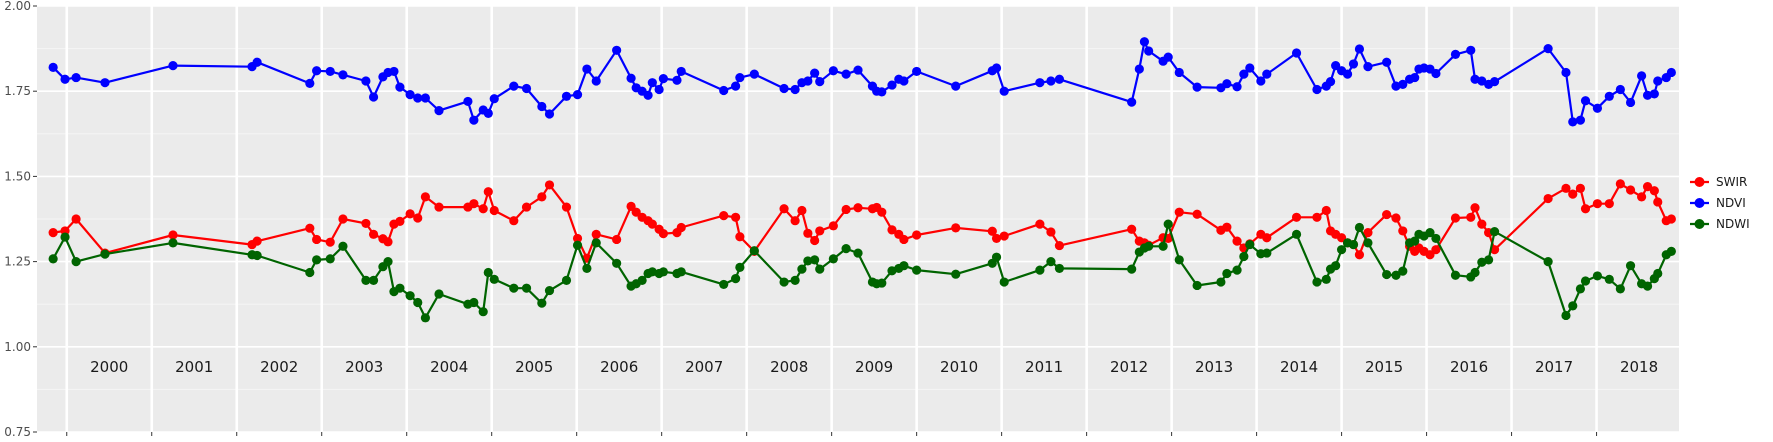 This screenshot has width=1773, height=442. I want to click on legend-key-point-ndwi, so click(1699, 224).